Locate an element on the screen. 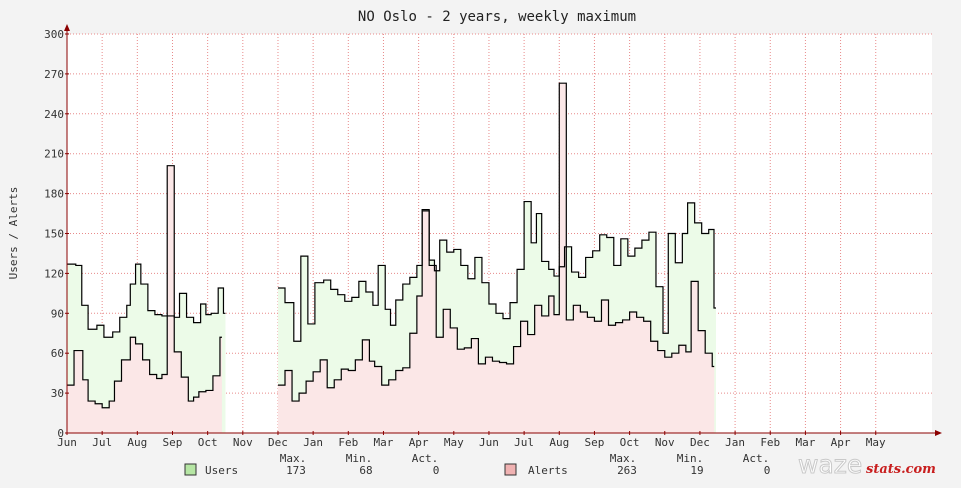 This screenshot has height=488, width=961. legend-users-act-header: Act. is located at coordinates (425, 458).